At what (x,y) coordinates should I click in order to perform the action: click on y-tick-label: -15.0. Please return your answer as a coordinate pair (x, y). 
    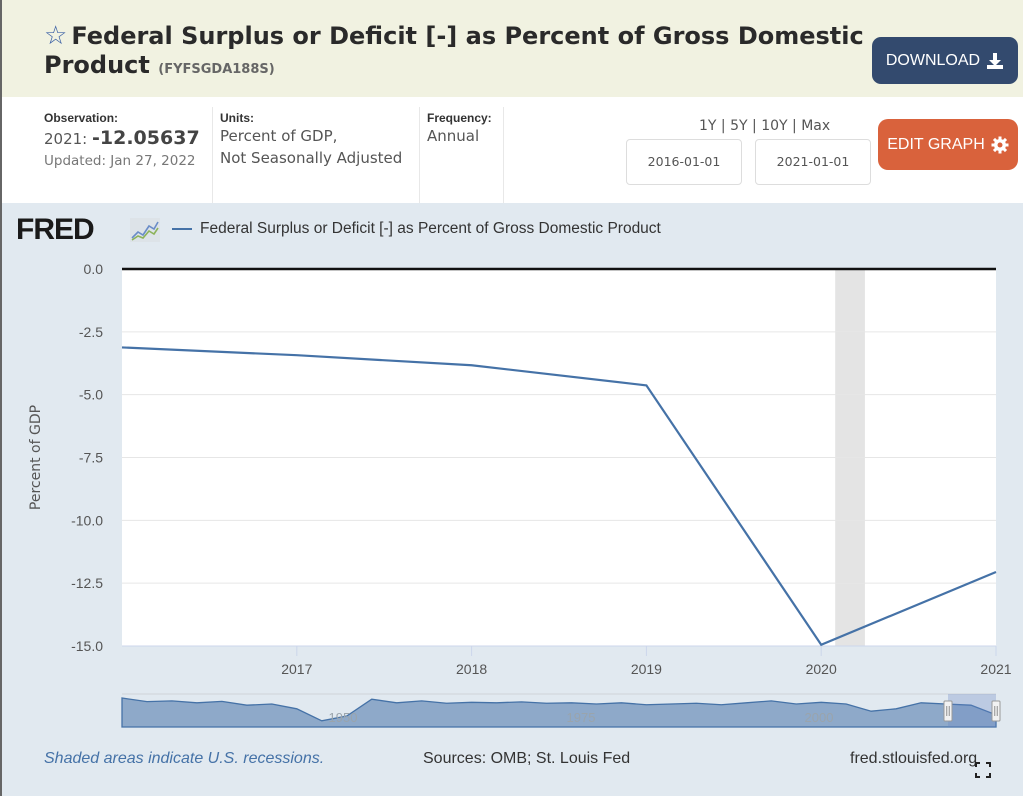
    Looking at the image, I should click on (87, 646).